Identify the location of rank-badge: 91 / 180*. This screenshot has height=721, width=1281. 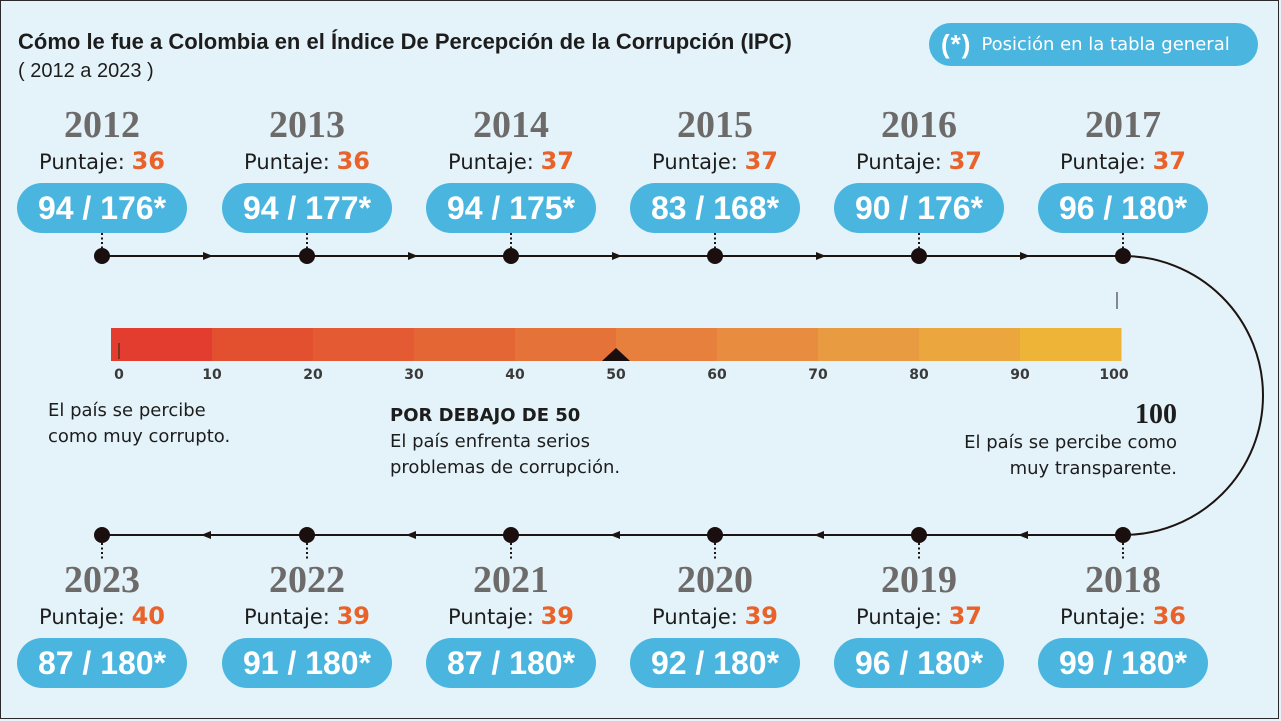
(307, 663).